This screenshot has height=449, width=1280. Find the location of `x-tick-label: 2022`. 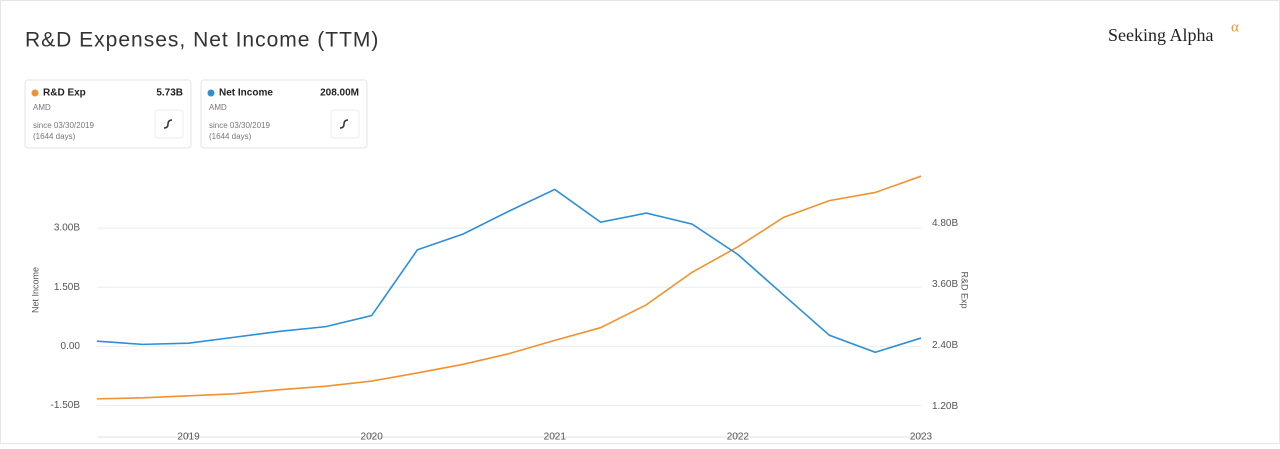

x-tick-label: 2022 is located at coordinates (738, 437).